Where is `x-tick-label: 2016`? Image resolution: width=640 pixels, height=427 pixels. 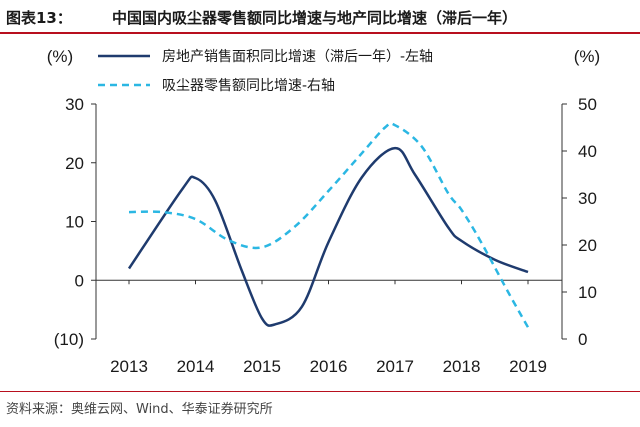 x-tick-label: 2016 is located at coordinates (329, 366).